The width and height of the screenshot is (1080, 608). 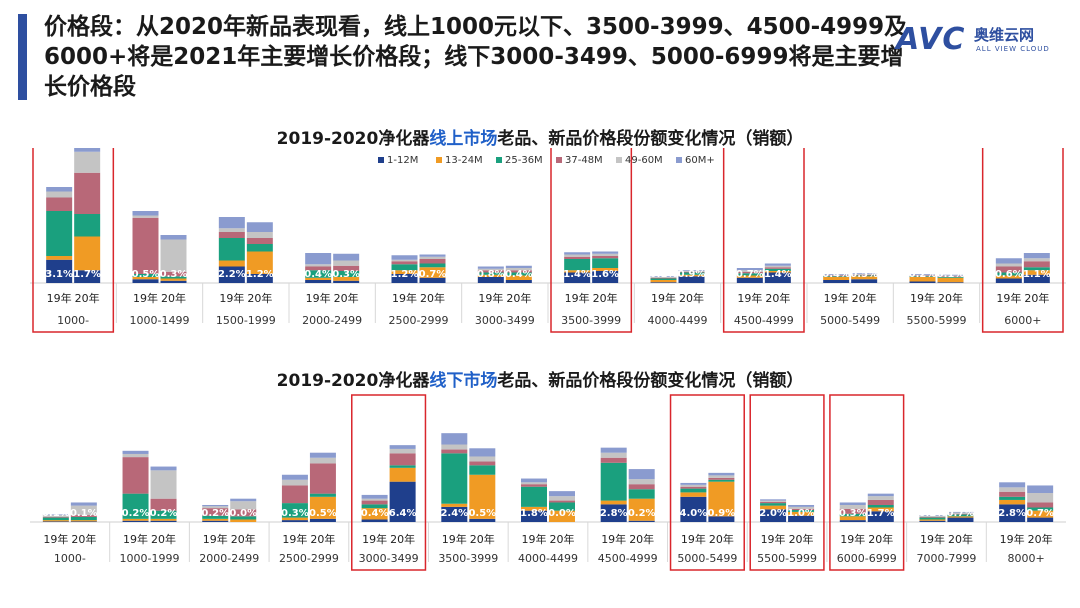 I want to click on category-label: 6000+, so click(x=1022, y=320).